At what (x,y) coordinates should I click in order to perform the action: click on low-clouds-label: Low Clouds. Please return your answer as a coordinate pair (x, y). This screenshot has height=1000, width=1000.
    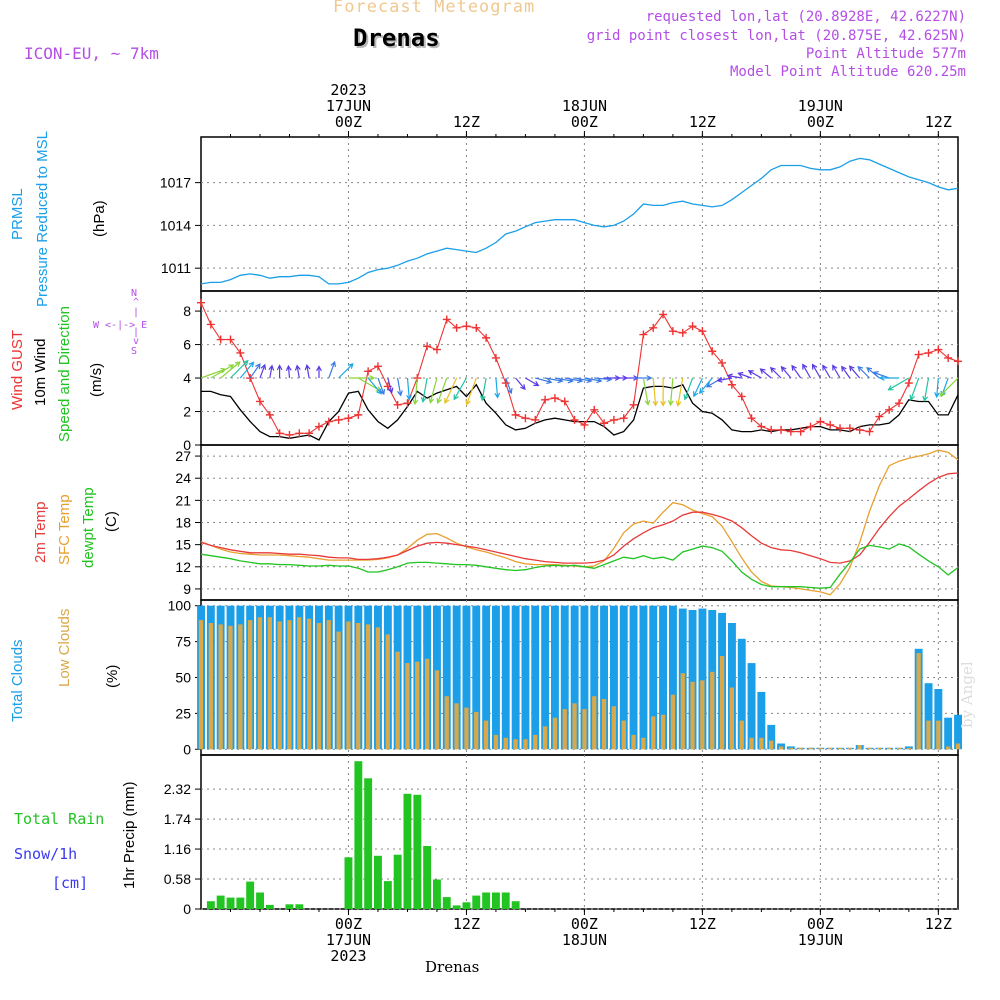
    Looking at the image, I should click on (64, 647).